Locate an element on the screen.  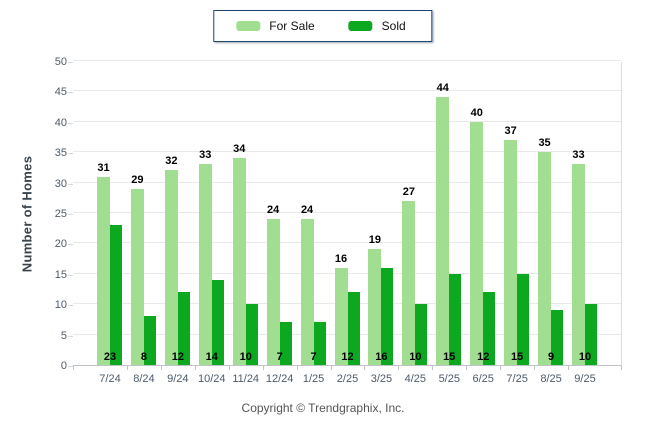
x-axis-tick-label: 6/25 is located at coordinates (483, 379).